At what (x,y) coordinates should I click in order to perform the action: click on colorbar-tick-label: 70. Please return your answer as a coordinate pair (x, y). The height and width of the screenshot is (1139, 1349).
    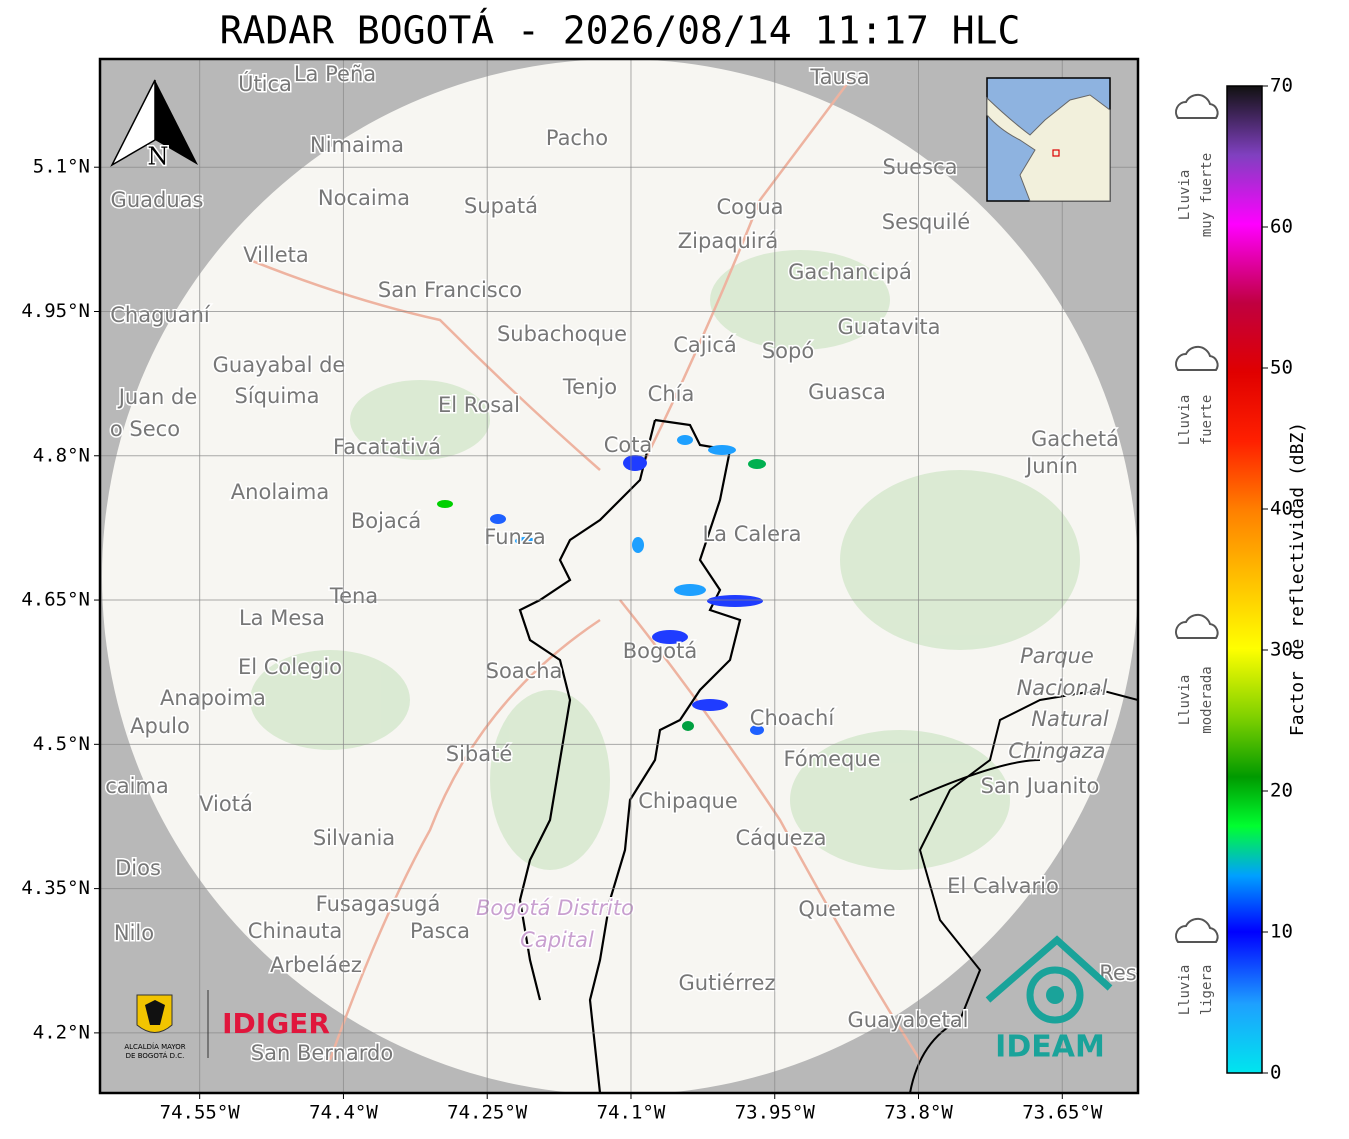
    Looking at the image, I should click on (1281, 86).